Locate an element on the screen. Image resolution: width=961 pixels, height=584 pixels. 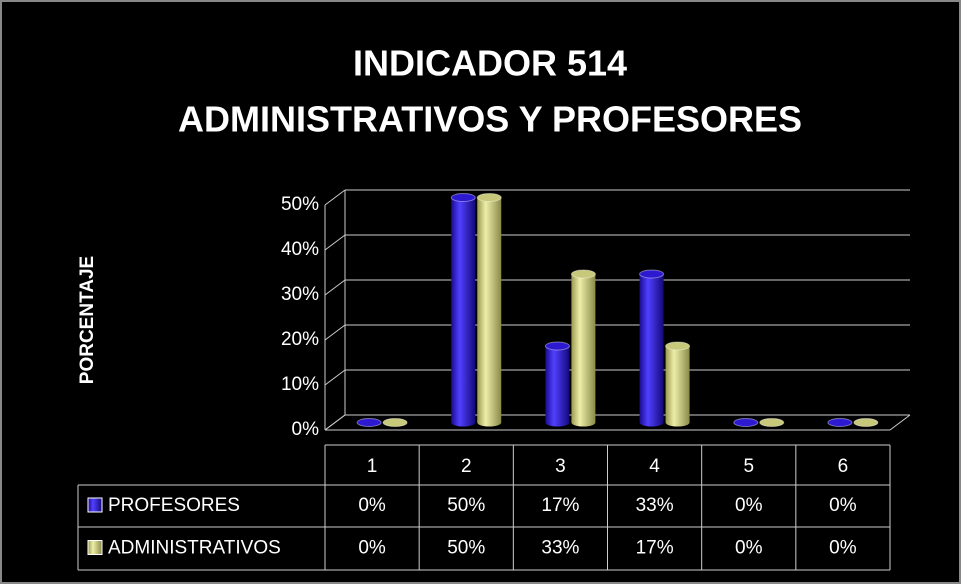
floor-edge is located at coordinates (900, 422).